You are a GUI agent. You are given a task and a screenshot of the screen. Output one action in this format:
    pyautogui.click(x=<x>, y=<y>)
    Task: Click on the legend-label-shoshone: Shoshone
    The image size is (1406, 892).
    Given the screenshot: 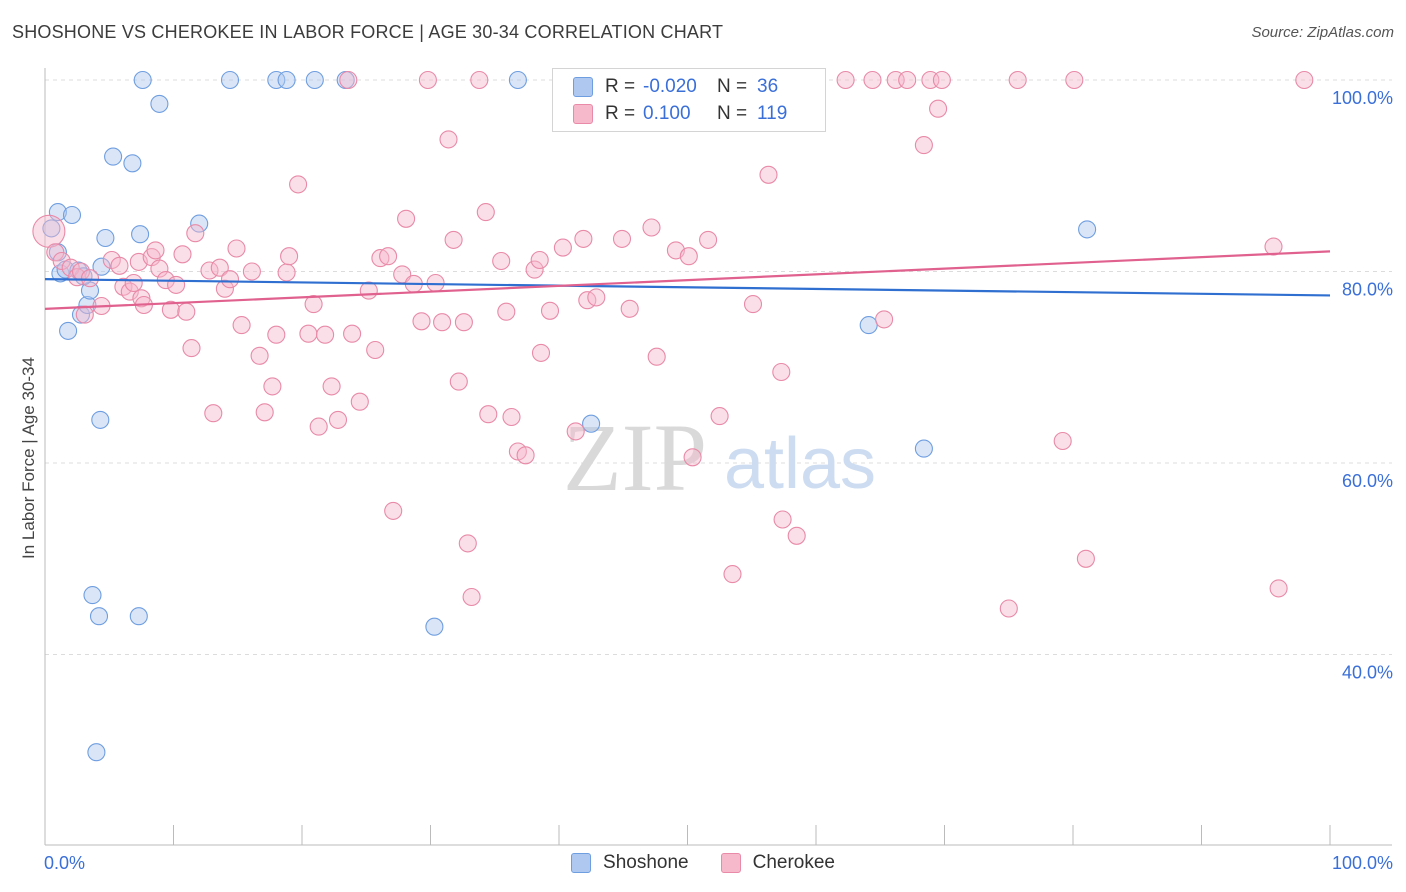 What is the action you would take?
    pyautogui.click(x=646, y=862)
    